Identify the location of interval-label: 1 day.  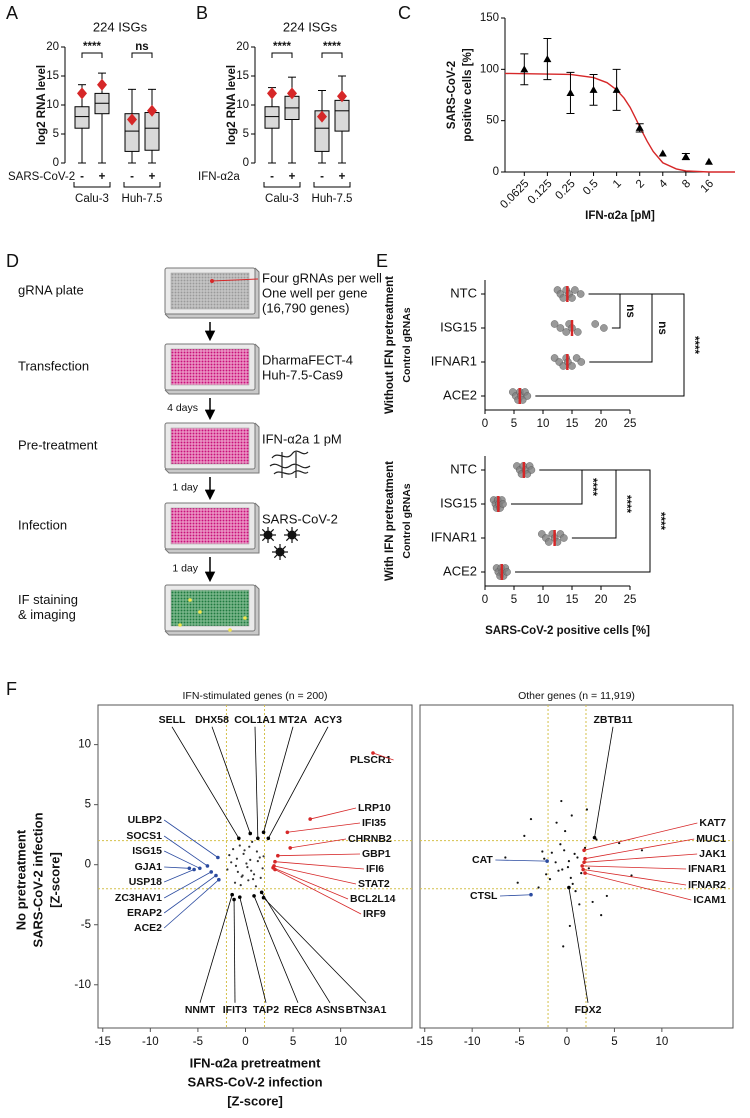
(185, 568).